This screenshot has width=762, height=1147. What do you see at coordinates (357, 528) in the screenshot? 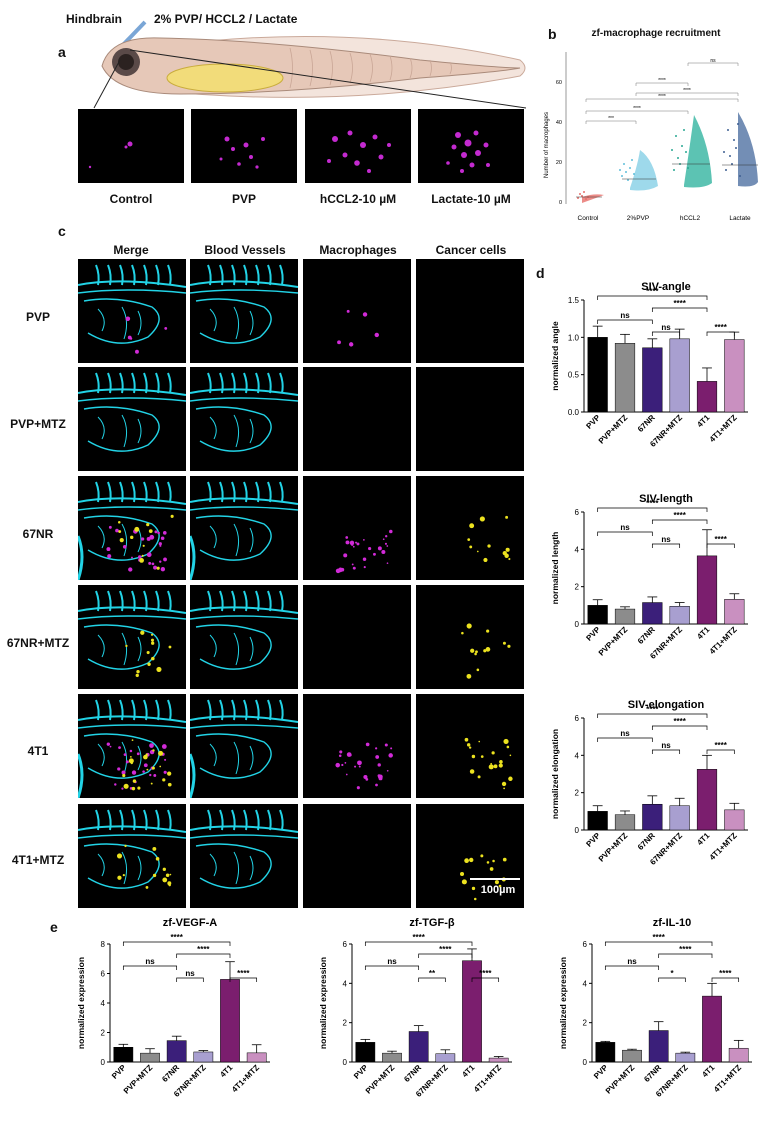
I see `micrograph-67nr-macrophages` at bounding box center [357, 528].